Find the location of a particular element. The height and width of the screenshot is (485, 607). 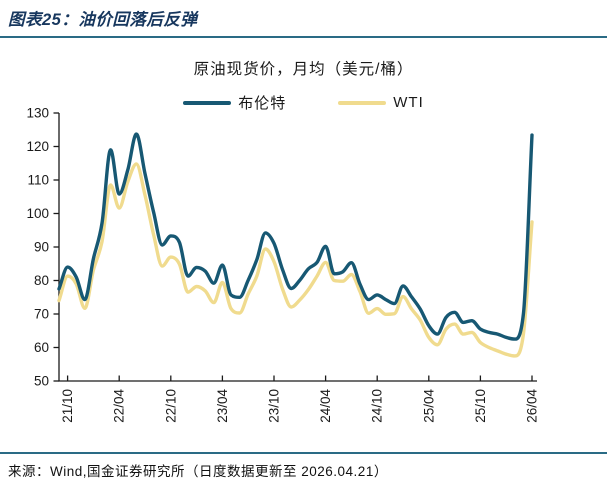

x-tick-label: 23/10 is located at coordinates (274, 406).